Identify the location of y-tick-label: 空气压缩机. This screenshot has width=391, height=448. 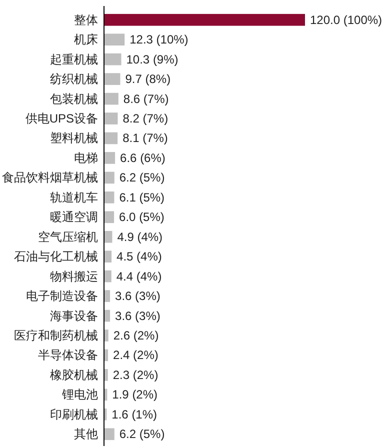
(68, 237).